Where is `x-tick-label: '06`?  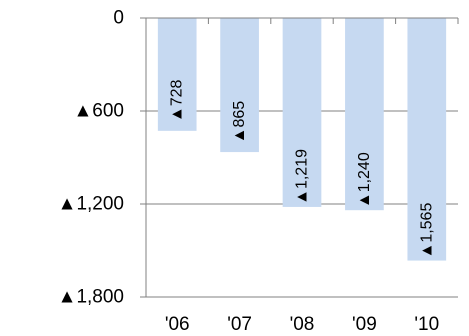 x-tick-label: '06 is located at coordinates (177, 324).